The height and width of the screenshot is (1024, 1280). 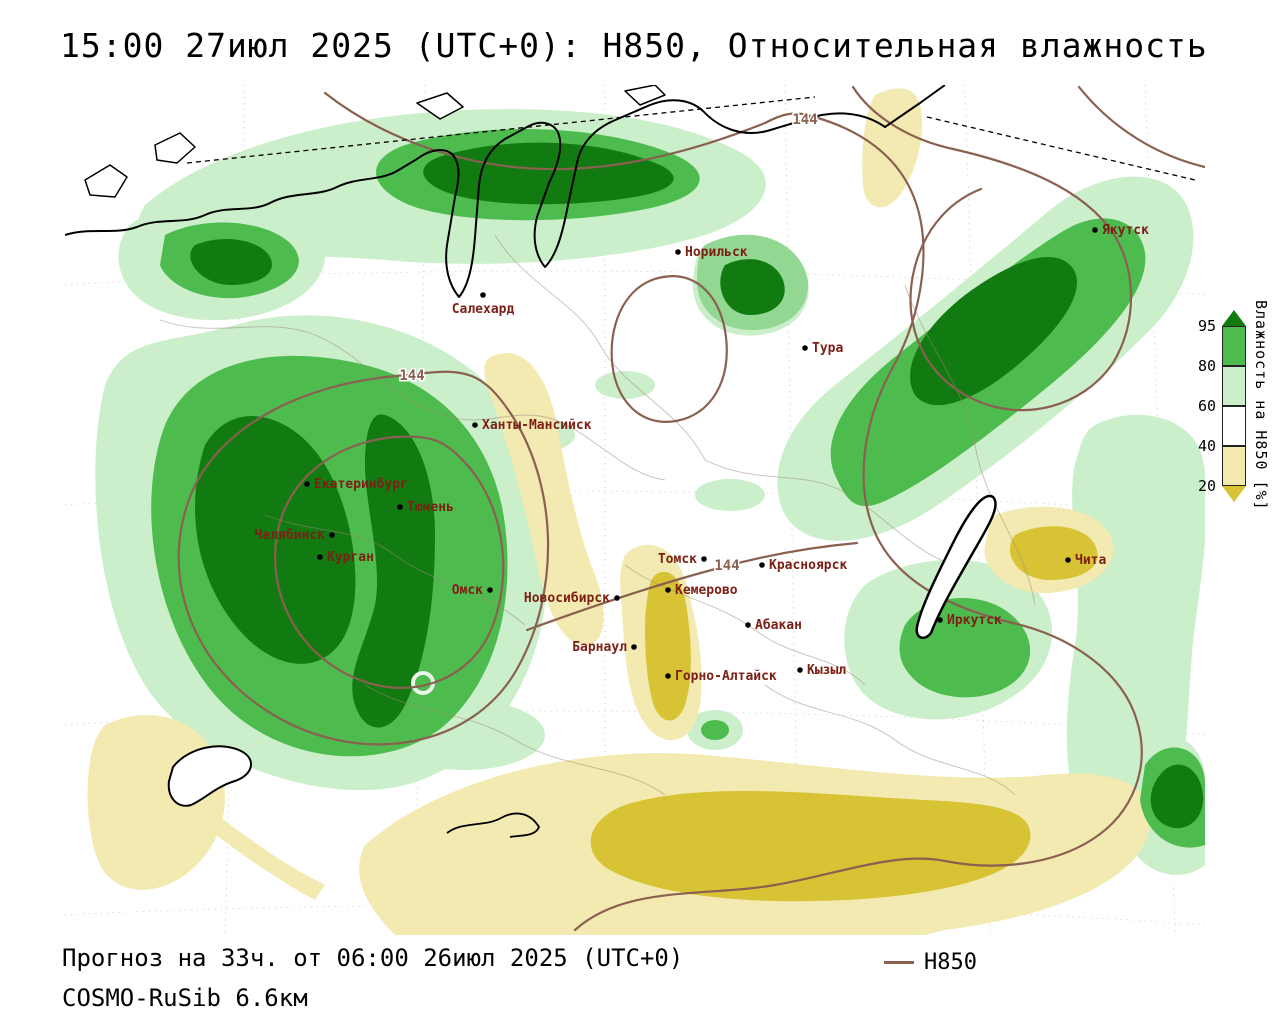 I want to click on city-marker: Омск, so click(x=472, y=590).